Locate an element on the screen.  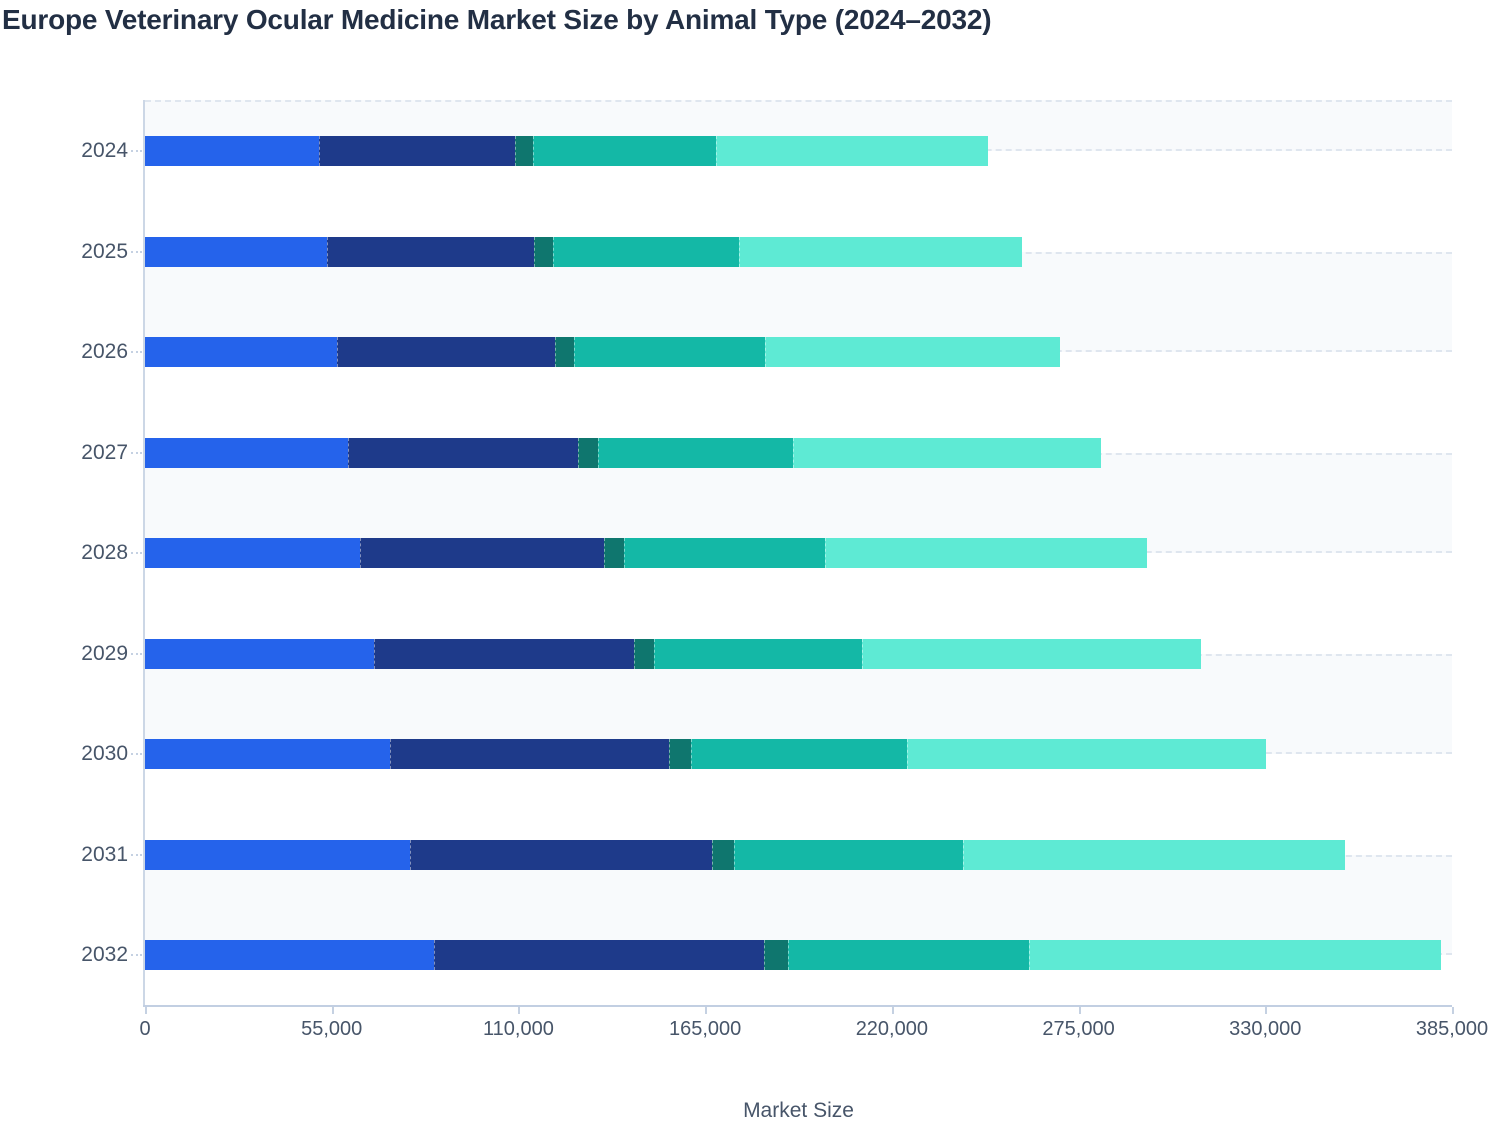
bar-2032 is located at coordinates (793, 955).